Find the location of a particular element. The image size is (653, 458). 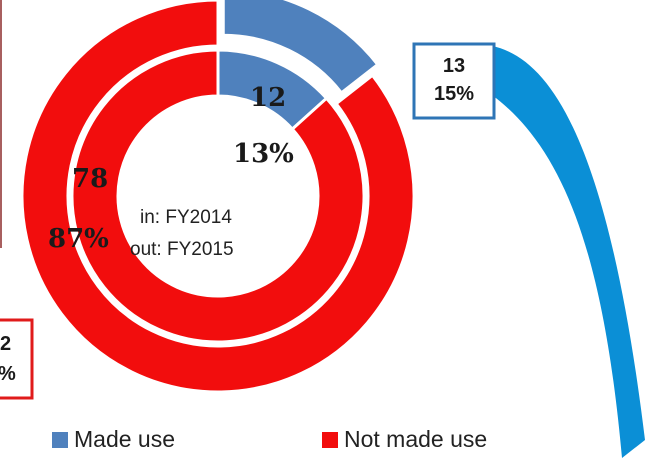

callout-not-made-use-box is located at coordinates (17, 359).